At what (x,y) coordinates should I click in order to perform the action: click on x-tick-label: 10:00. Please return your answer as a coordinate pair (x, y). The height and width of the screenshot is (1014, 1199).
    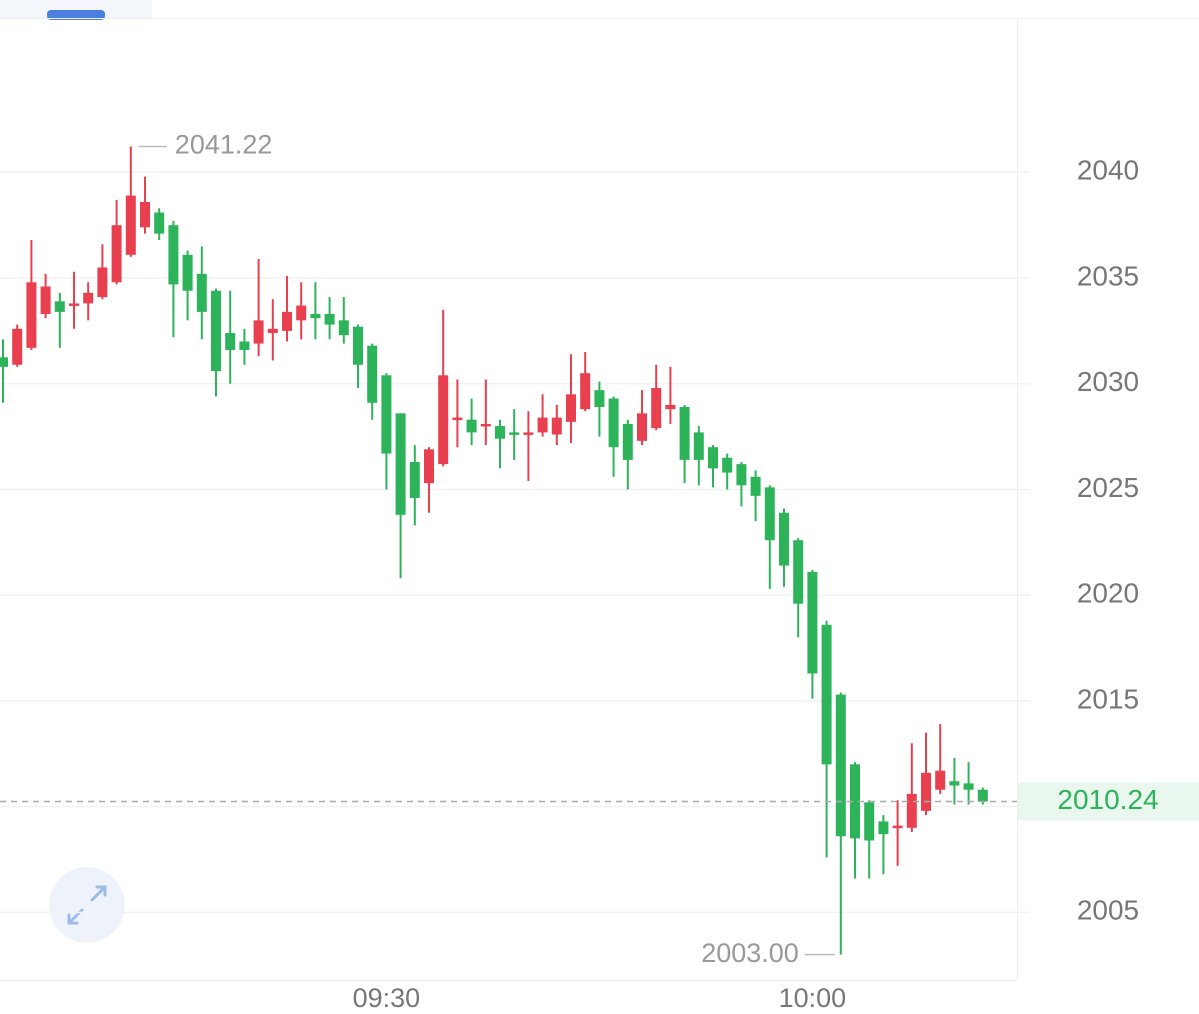
    Looking at the image, I should click on (813, 998).